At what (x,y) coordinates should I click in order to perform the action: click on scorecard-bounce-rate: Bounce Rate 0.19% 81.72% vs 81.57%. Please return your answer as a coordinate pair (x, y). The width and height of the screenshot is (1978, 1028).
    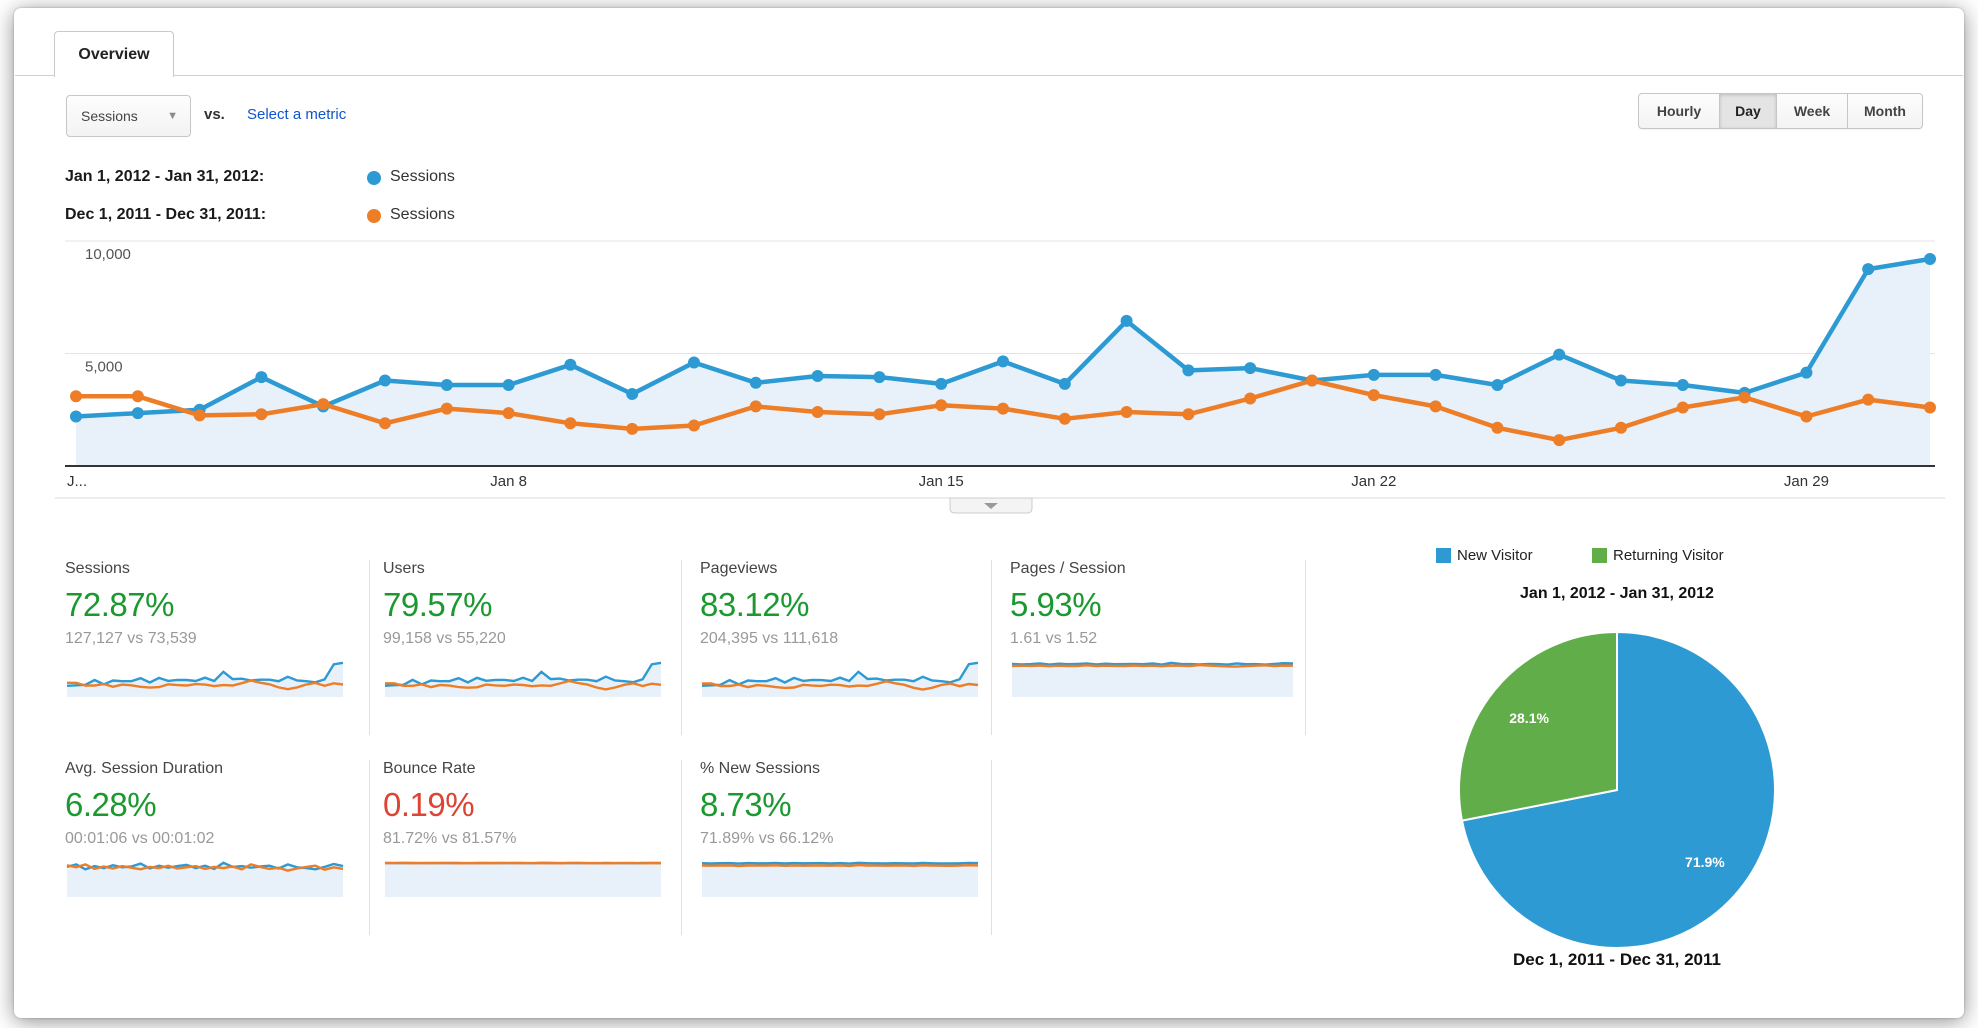
    Looking at the image, I should click on (523, 846).